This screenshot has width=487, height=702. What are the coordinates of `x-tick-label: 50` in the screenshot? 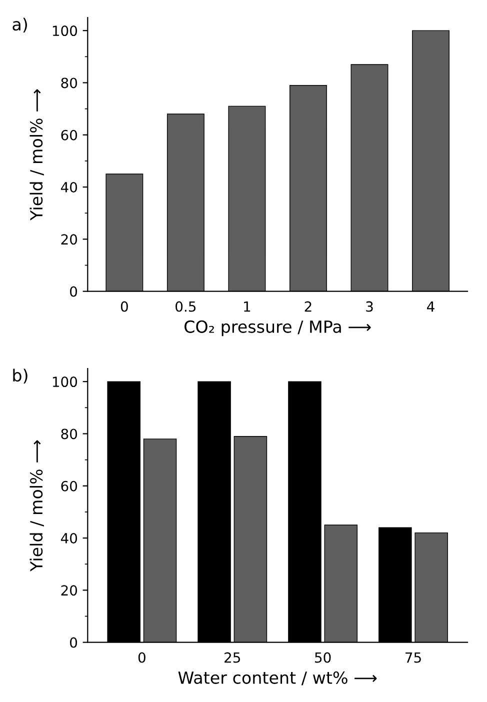 It's located at (323, 657).